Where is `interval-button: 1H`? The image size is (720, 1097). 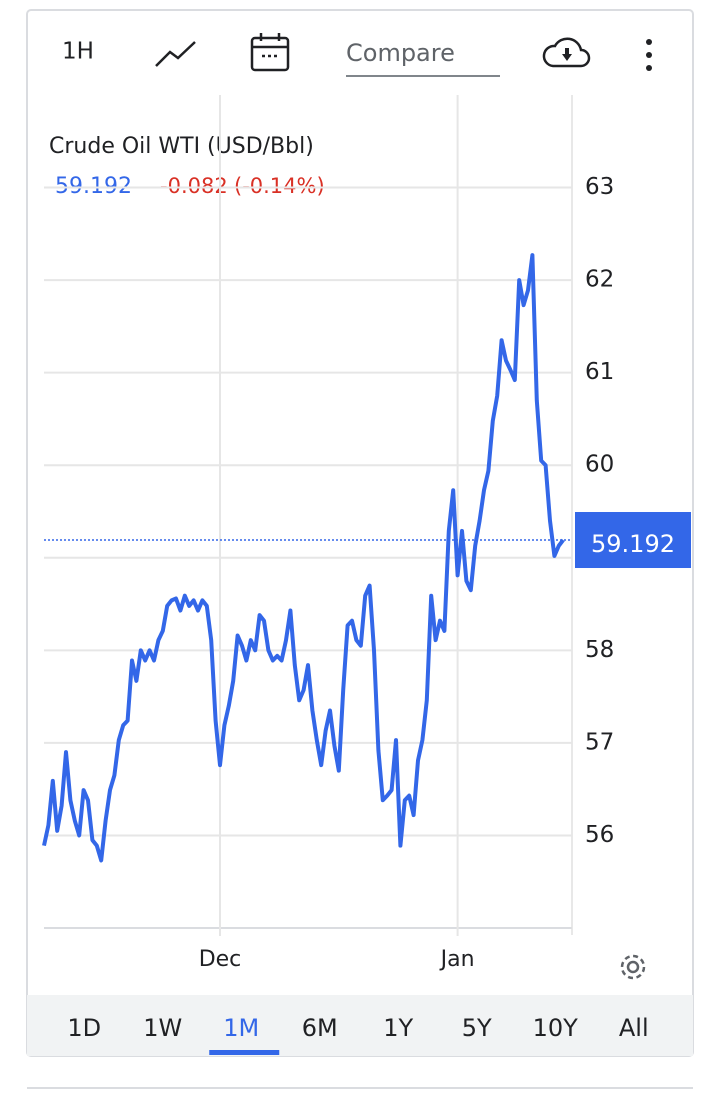
interval-button: 1H is located at coordinates (78, 52).